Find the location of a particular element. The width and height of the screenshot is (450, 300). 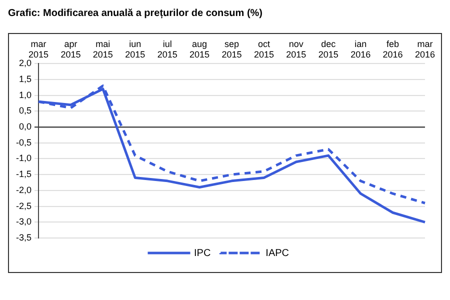

x-tick-label: apr 2015 is located at coordinates (70, 49).